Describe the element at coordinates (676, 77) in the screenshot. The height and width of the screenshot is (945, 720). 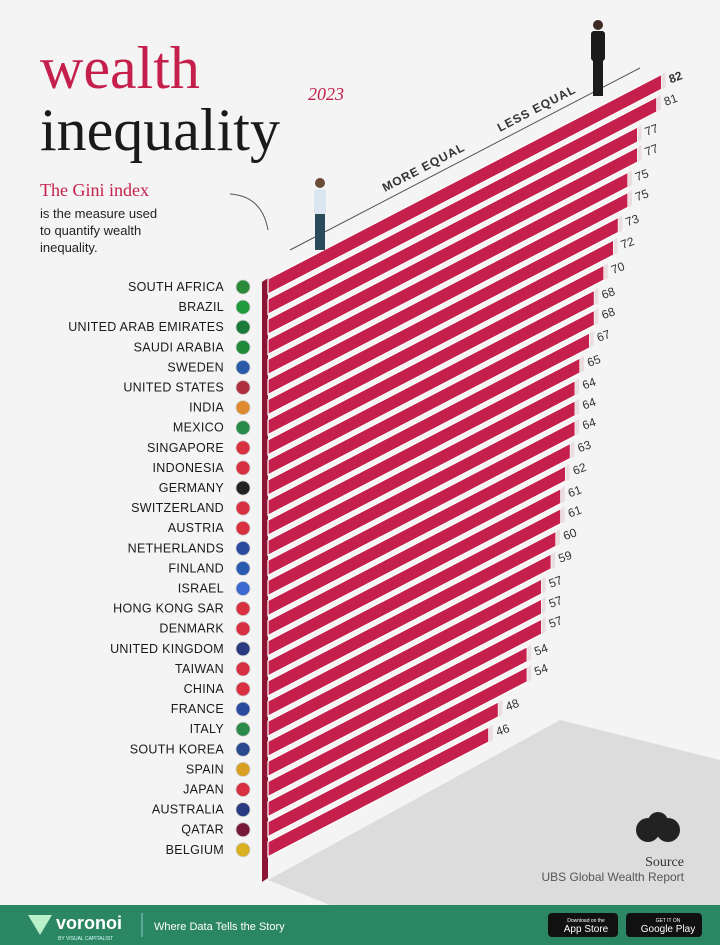
I see `value-label: 82` at that location.